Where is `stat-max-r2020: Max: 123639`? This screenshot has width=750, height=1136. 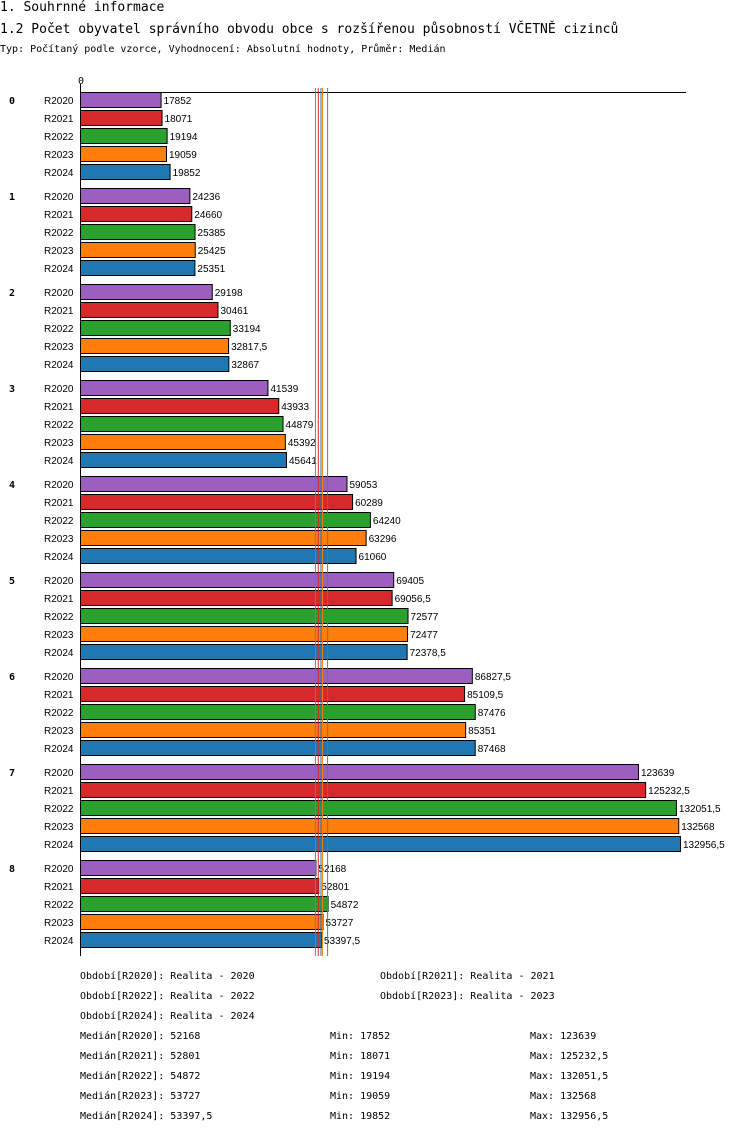
stat-max-r2020: Max: 123639 is located at coordinates (563, 1036).